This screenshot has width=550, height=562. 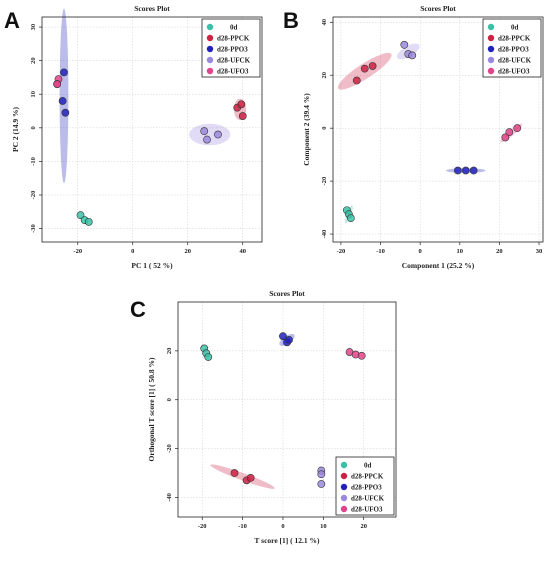 What do you see at coordinates (539, 251) in the screenshot?
I see `x-tick-label: 30` at bounding box center [539, 251].